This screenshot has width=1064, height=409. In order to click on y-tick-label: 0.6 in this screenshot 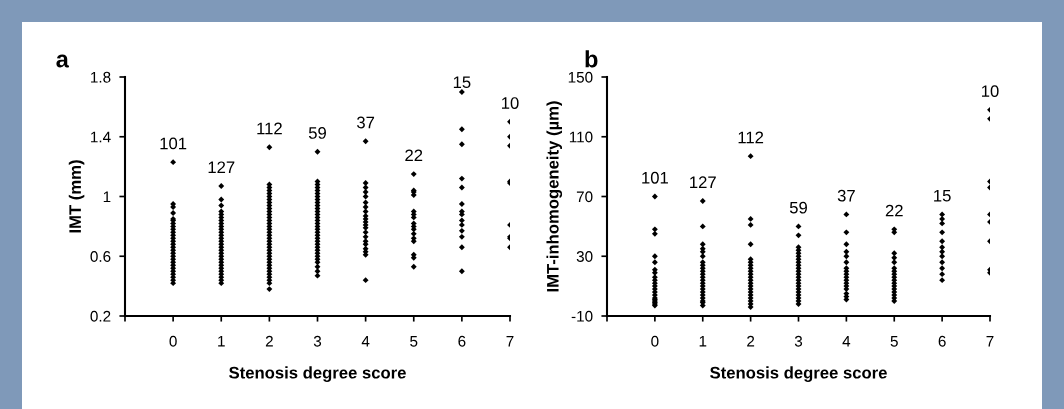, I will do `click(100, 256)`.